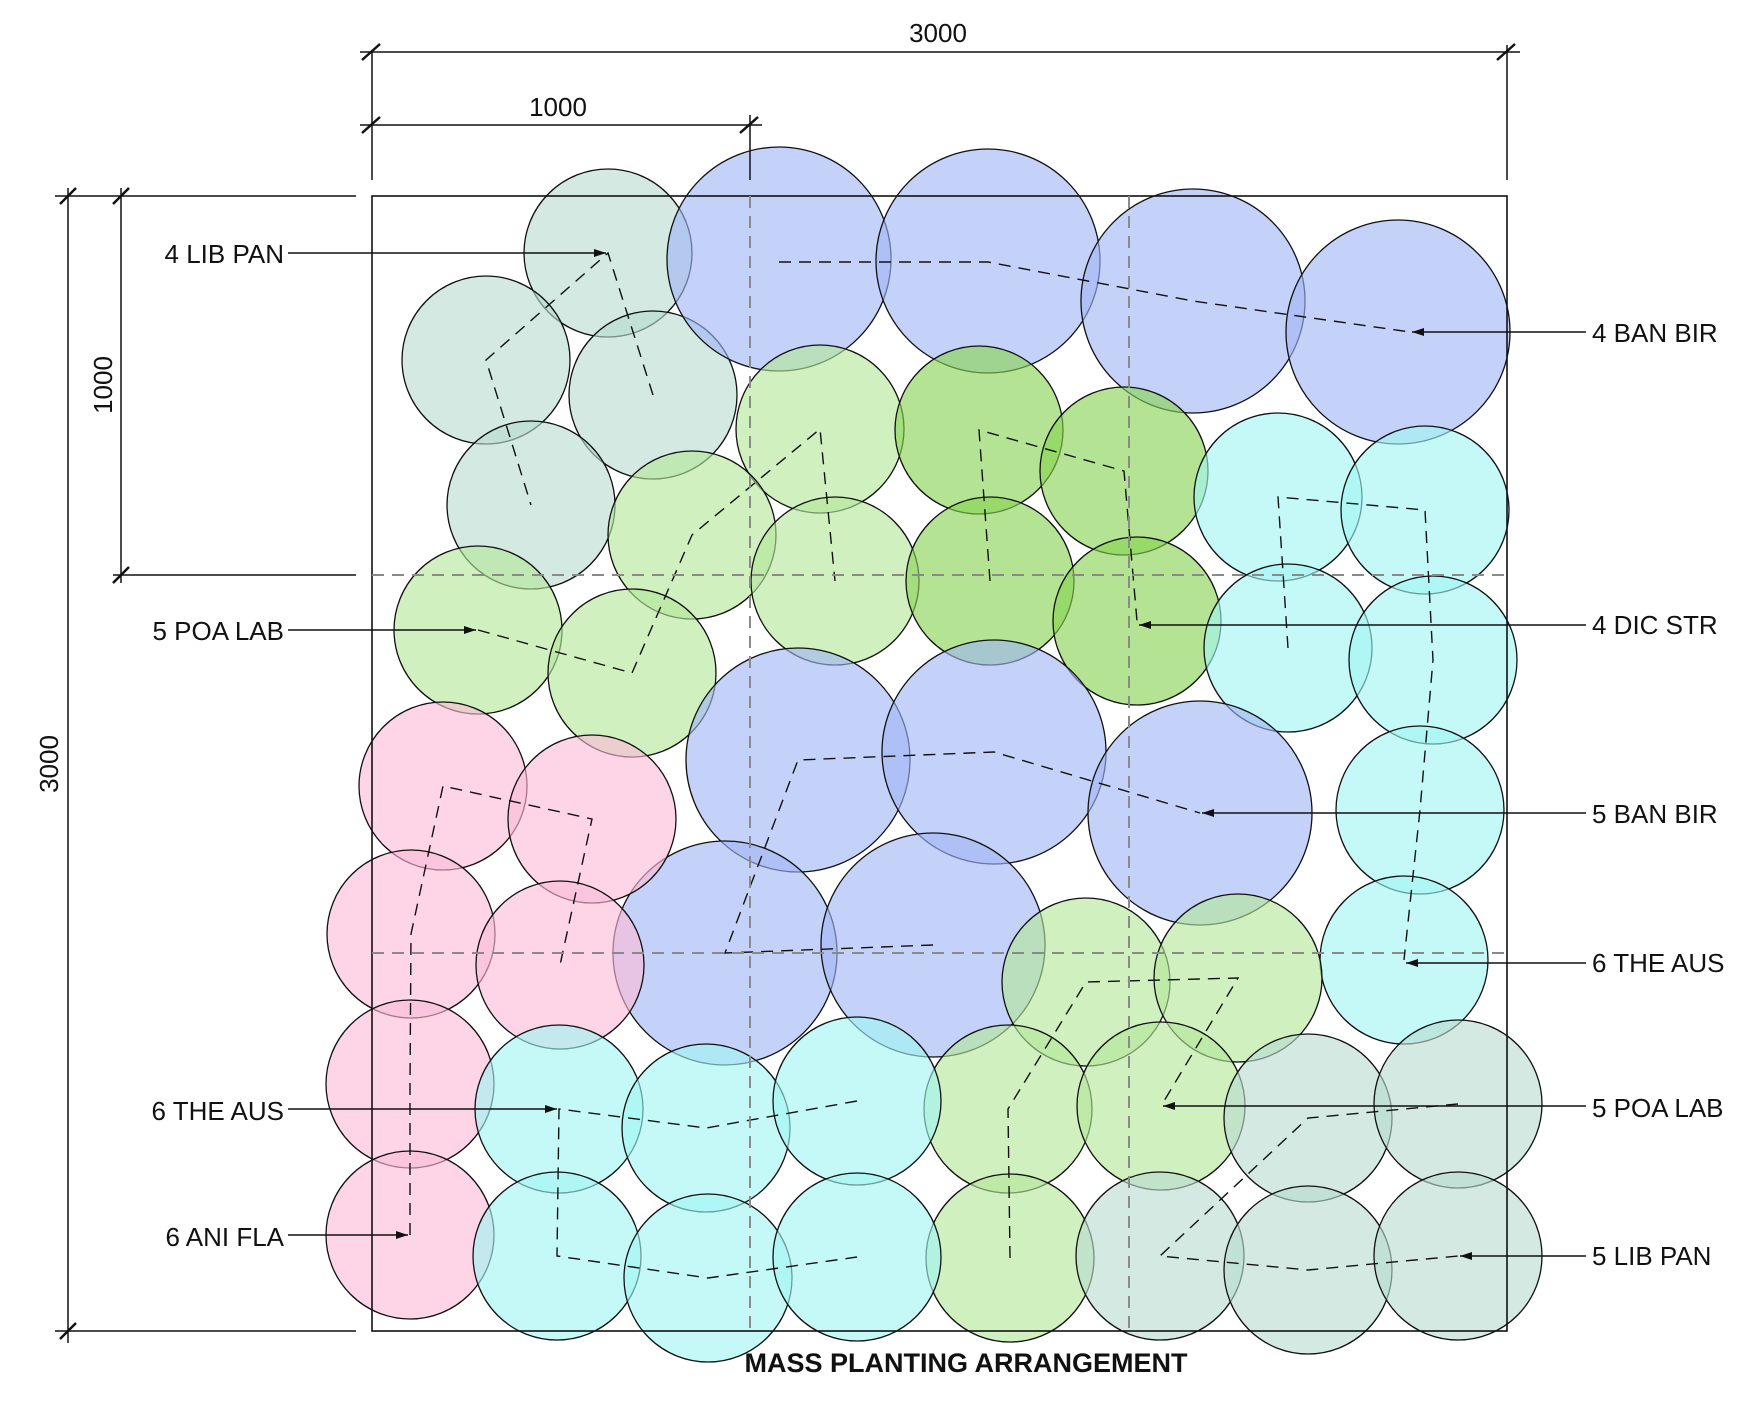 The image size is (1749, 1410). What do you see at coordinates (938, 33) in the screenshot?
I see `overall-width-label: 3000` at bounding box center [938, 33].